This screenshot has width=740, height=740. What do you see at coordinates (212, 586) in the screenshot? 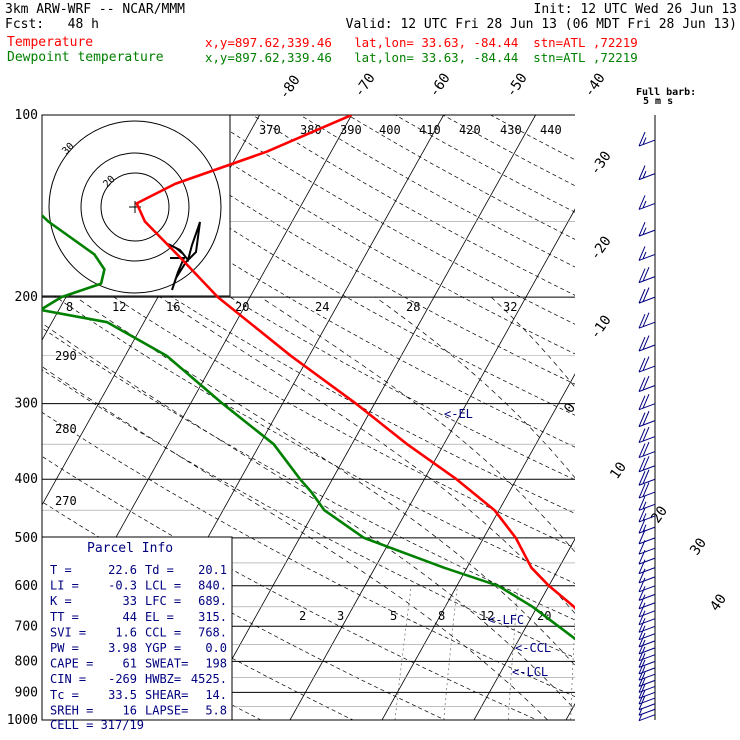
I see `parcel-value: 840.` at bounding box center [212, 586].